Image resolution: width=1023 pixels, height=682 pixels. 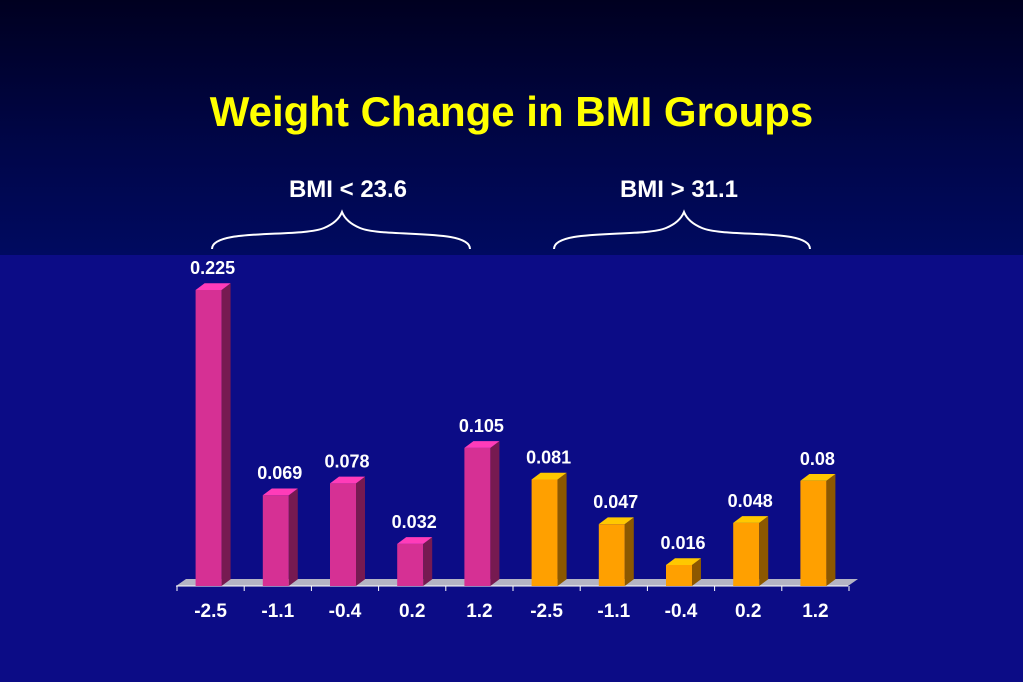 What do you see at coordinates (615, 502) in the screenshot?
I see `data-label: 0.047` at bounding box center [615, 502].